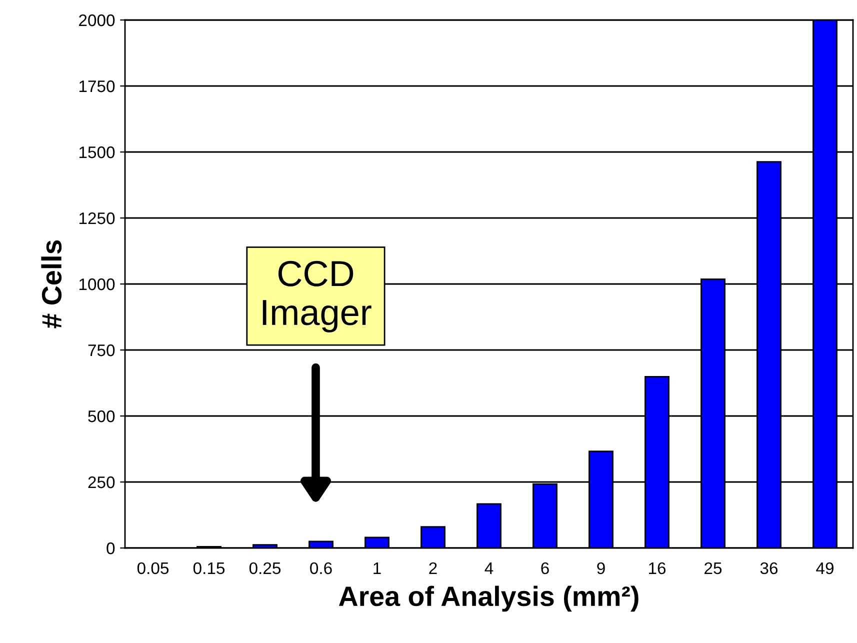 The width and height of the screenshot is (857, 643). What do you see at coordinates (489, 568) in the screenshot?
I see `x-tick-label: 4` at bounding box center [489, 568].